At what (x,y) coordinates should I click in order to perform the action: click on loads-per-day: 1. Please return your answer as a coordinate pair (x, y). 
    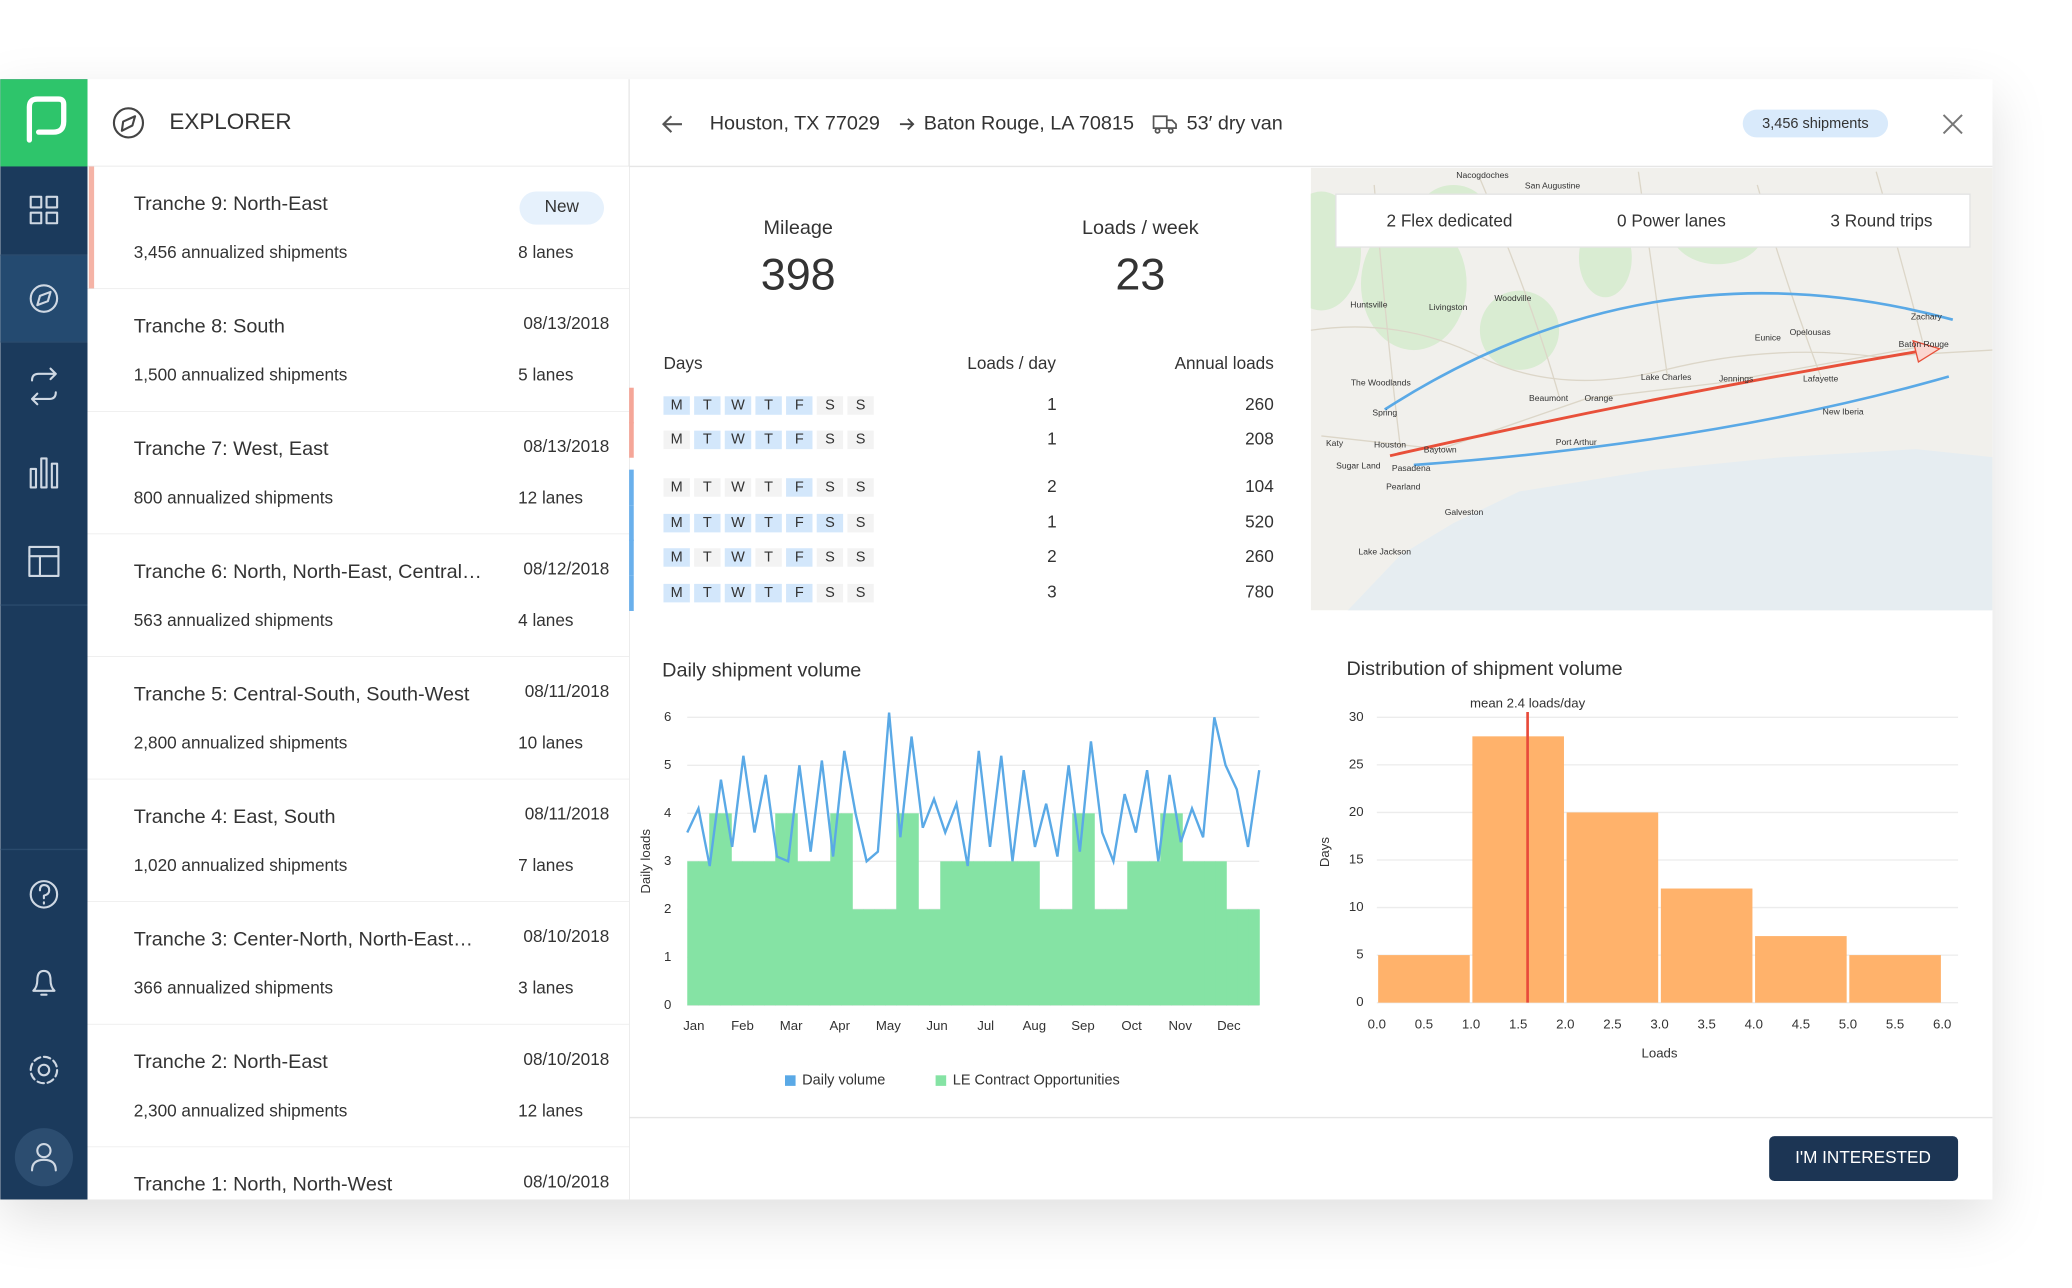
    Looking at the image, I should click on (1052, 404).